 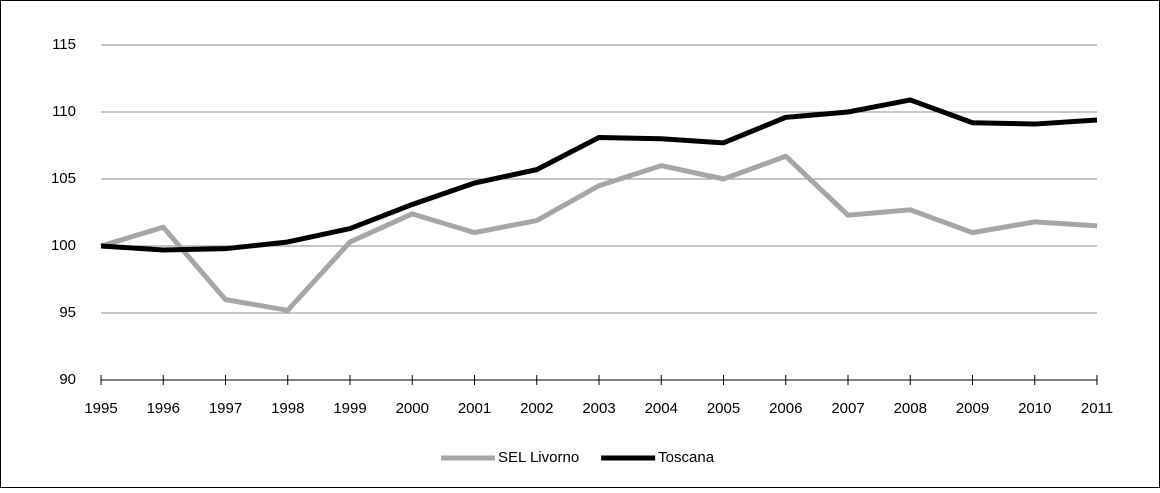 What do you see at coordinates (1034, 408) in the screenshot?
I see `x-tick-label: 2010` at bounding box center [1034, 408].